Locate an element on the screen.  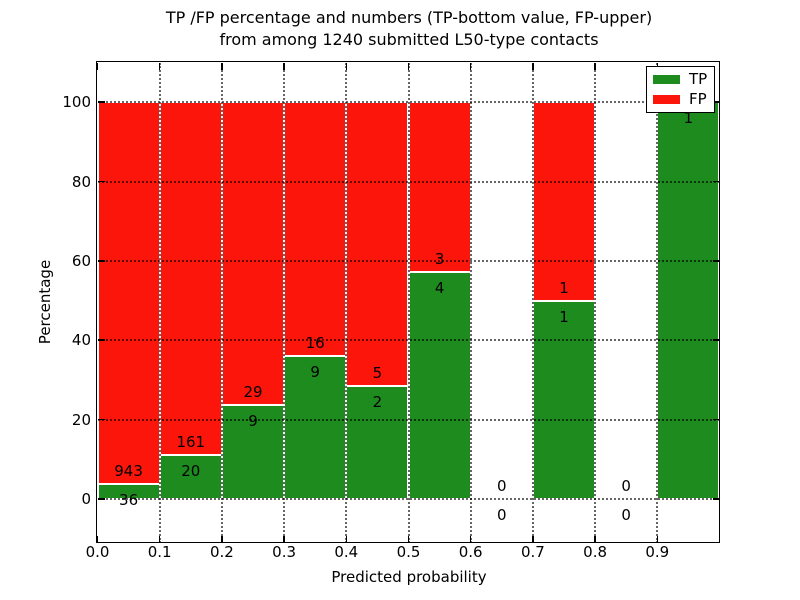
count-label-tp-0: 36 is located at coordinates (129, 500).